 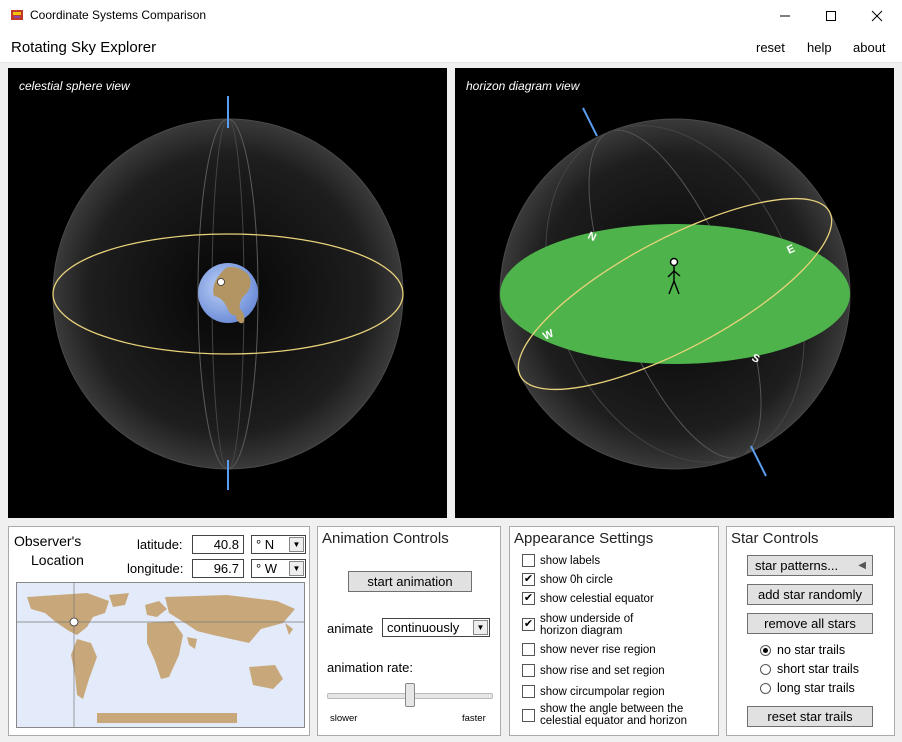 What do you see at coordinates (474, 718) in the screenshot?
I see `faster-label: faster` at bounding box center [474, 718].